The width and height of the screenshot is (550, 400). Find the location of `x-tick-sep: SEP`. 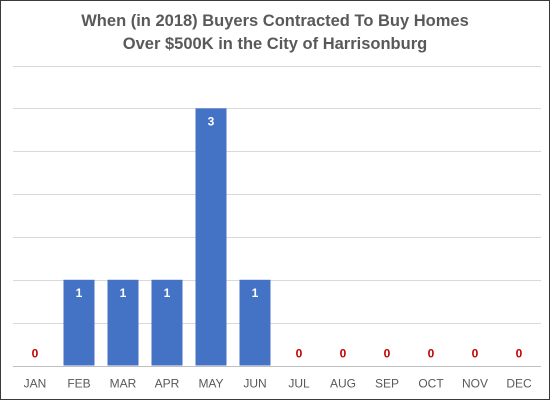

x-tick-sep: SEP is located at coordinates (387, 384).